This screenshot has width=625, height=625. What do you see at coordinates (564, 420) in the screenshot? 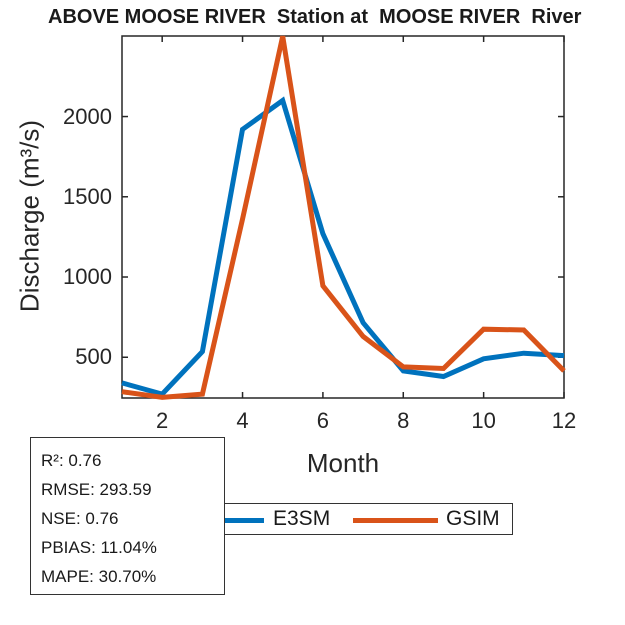
I see `x-tick-label: 12` at bounding box center [564, 420].